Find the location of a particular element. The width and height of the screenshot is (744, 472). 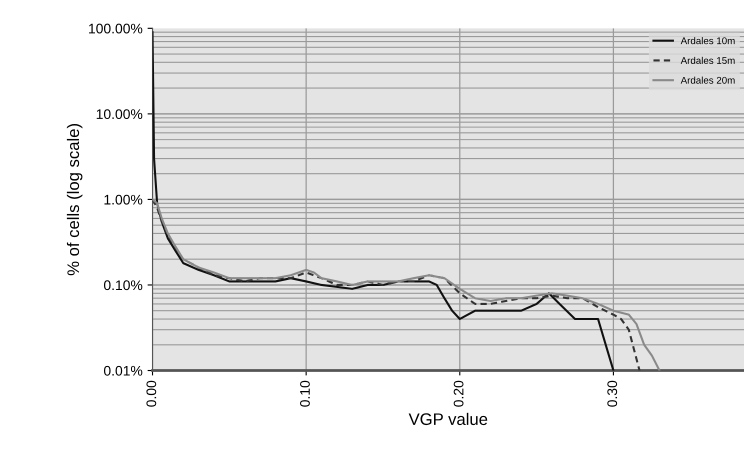

x-tick-label: 0.30 is located at coordinates (612, 393).